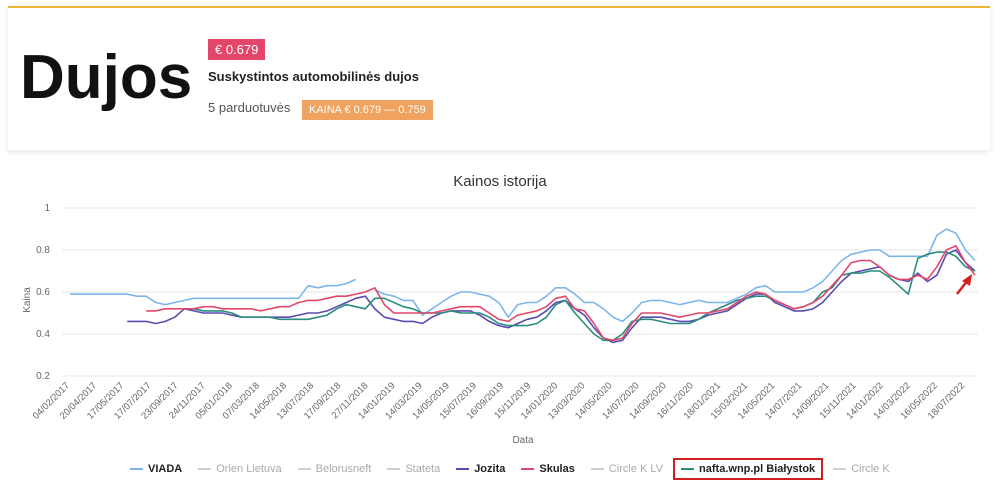 This screenshot has width=1000, height=500. Describe the element at coordinates (423, 469) in the screenshot. I see `legend-label: Stateta` at that location.